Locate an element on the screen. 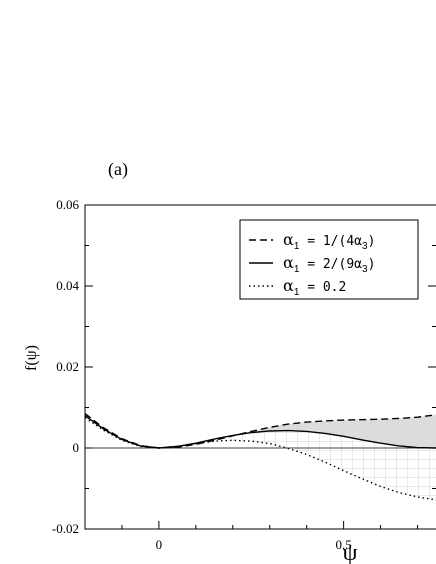 This screenshot has height=564, width=436. y-axis-label: f(ψ) is located at coordinates (31, 358).